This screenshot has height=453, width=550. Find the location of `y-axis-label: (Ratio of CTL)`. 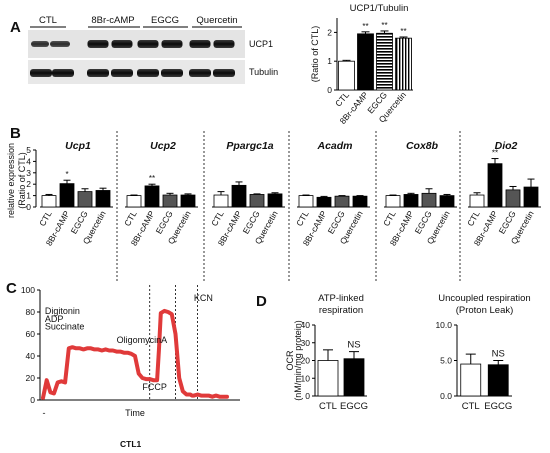

y-axis-label: (Ratio of CTL) is located at coordinates (22, 180).